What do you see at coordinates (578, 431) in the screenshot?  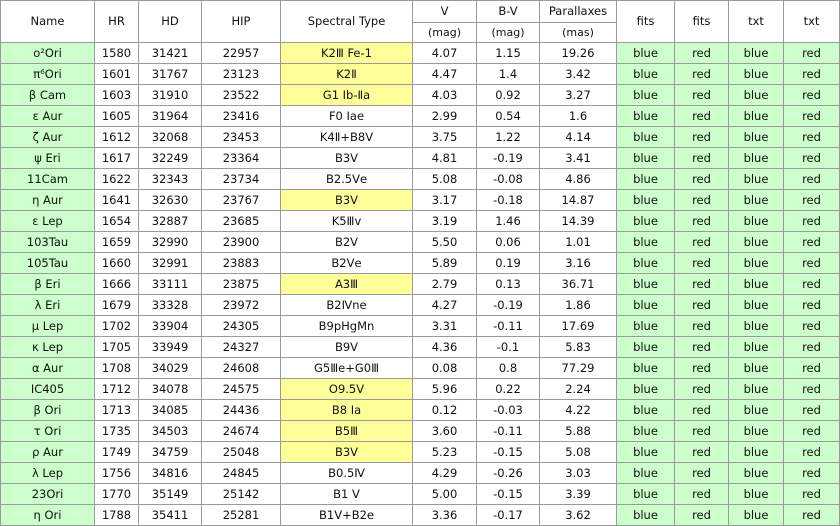 I see `cell-parallax: 5.88` at bounding box center [578, 431].